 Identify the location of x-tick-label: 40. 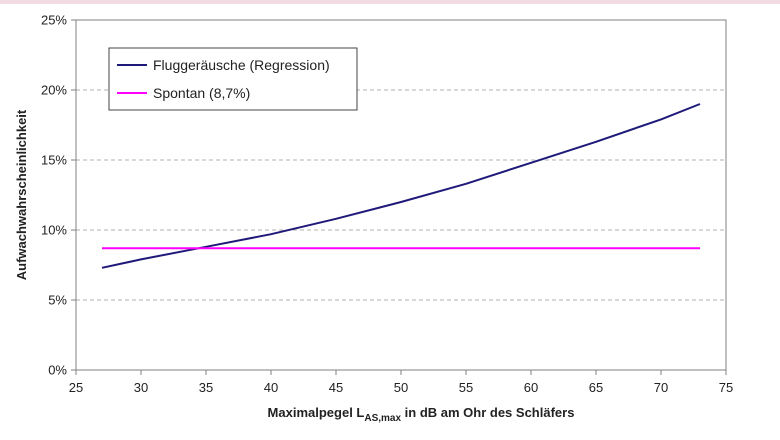
(271, 387).